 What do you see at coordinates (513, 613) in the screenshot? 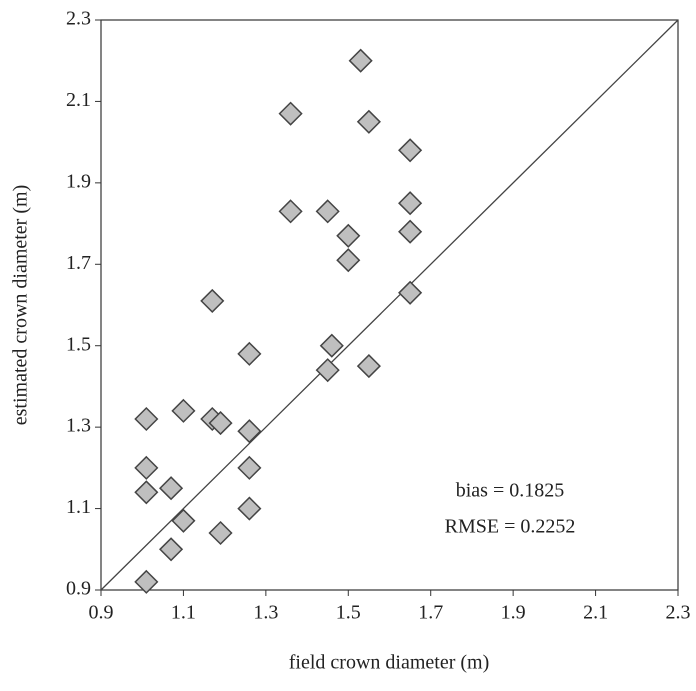
I see `x-tick-label: 1.9` at bounding box center [513, 613].